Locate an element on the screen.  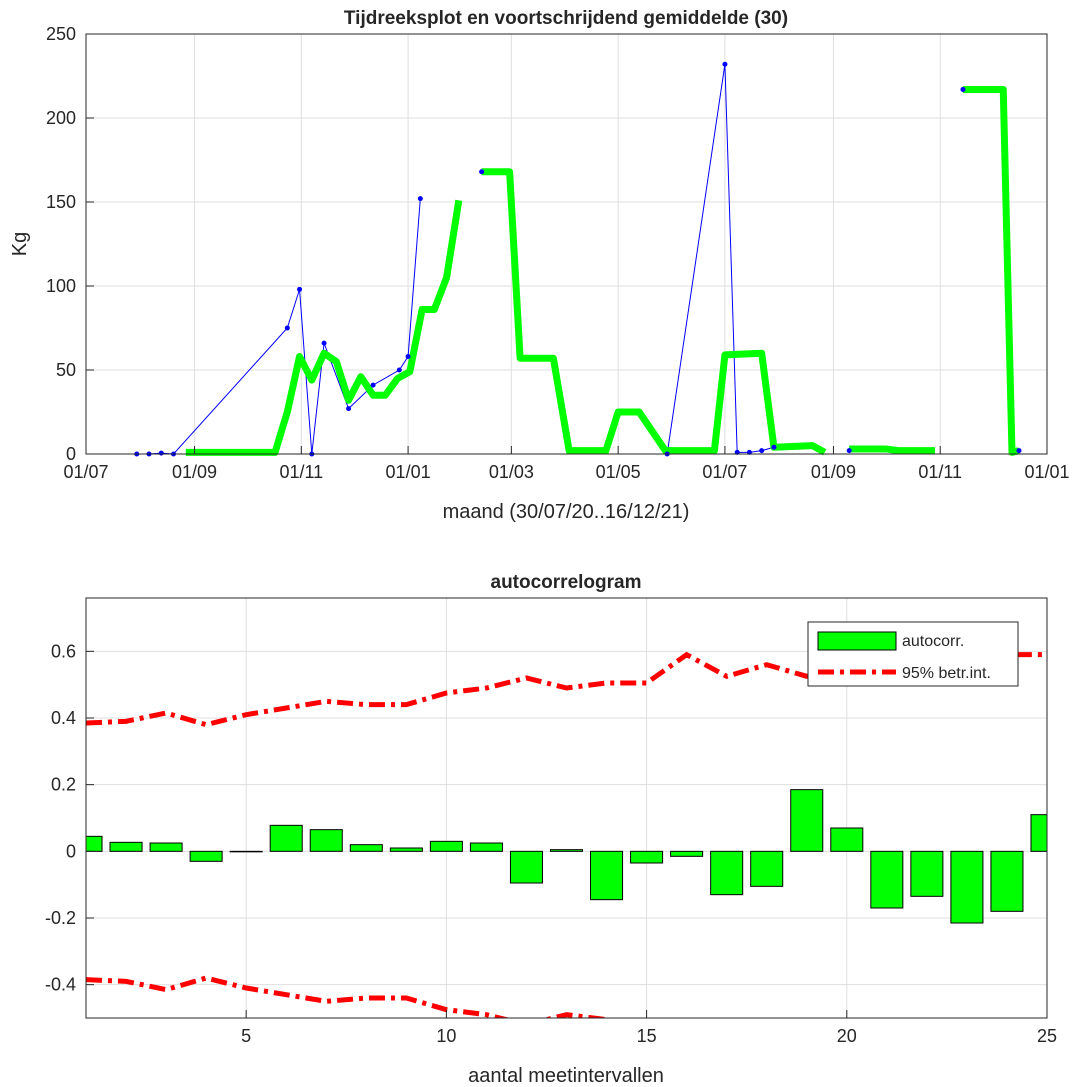
autocorrelogram-x-tick-label: 20 is located at coordinates (847, 1036).